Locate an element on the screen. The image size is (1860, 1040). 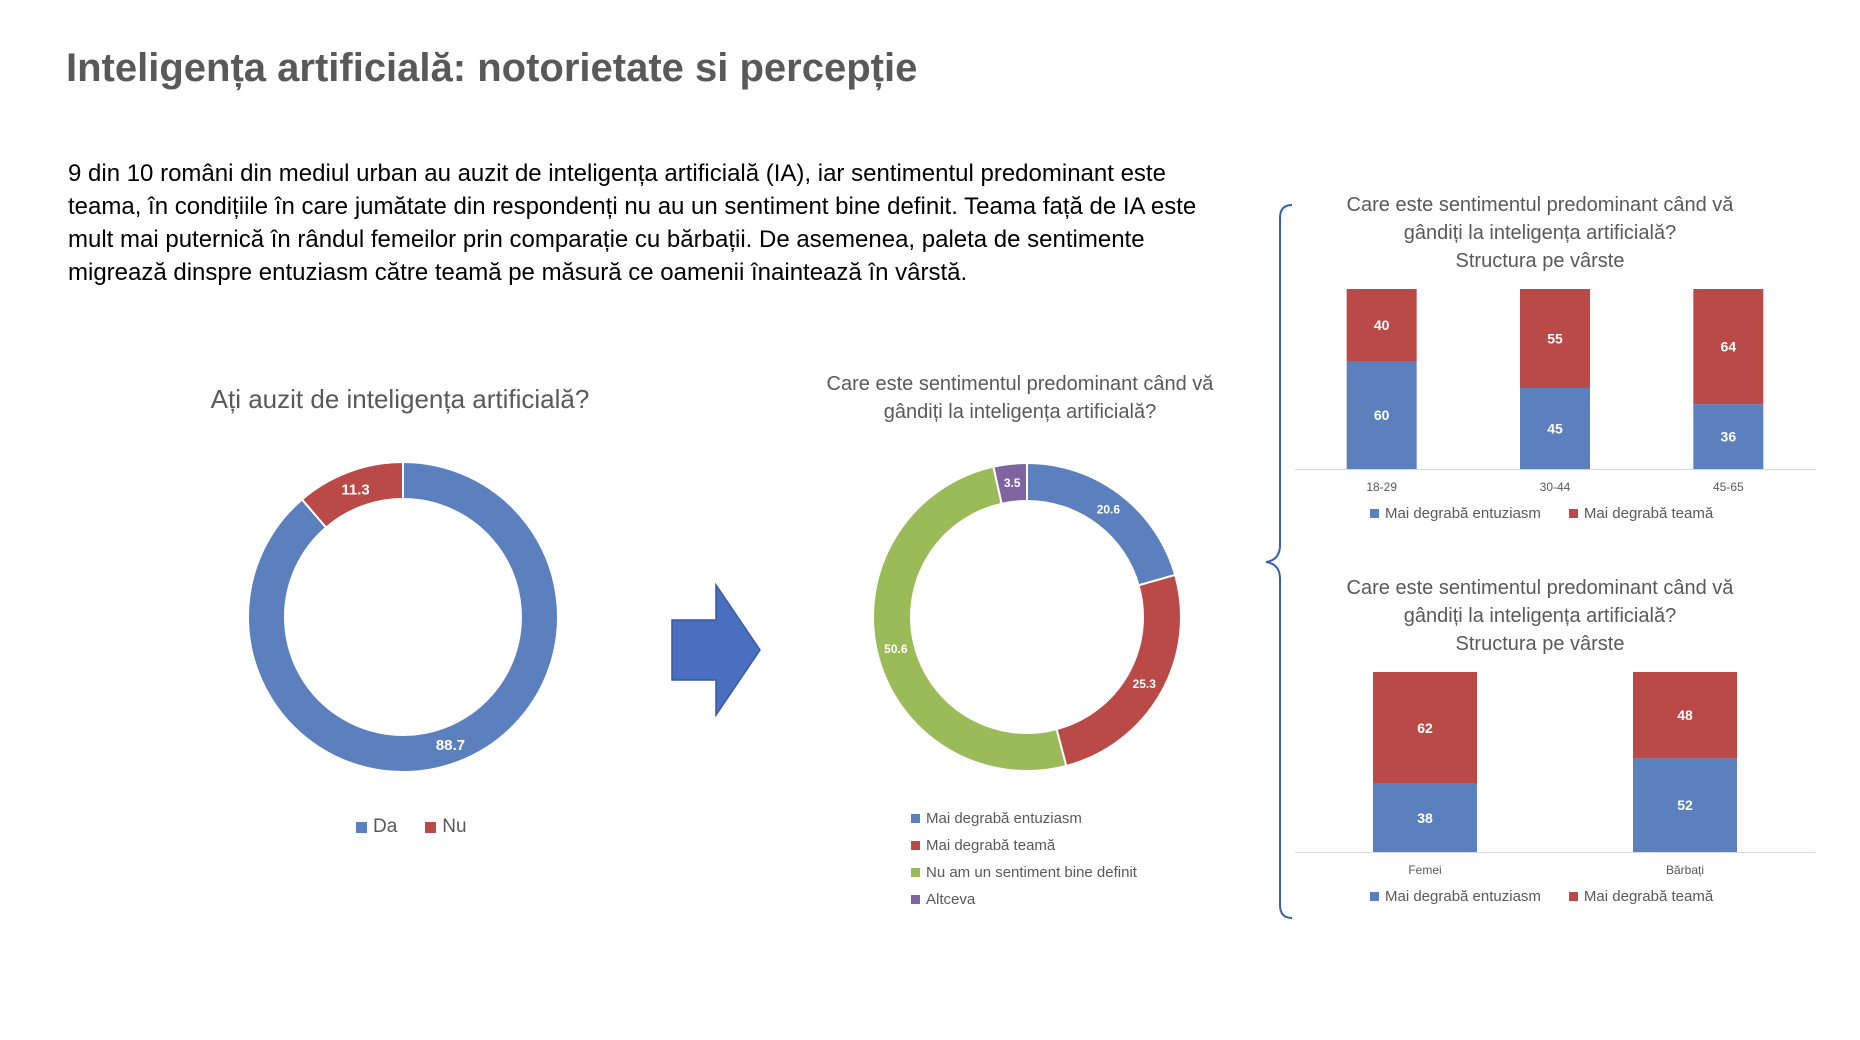
data-label: 88.7 is located at coordinates (450, 745).